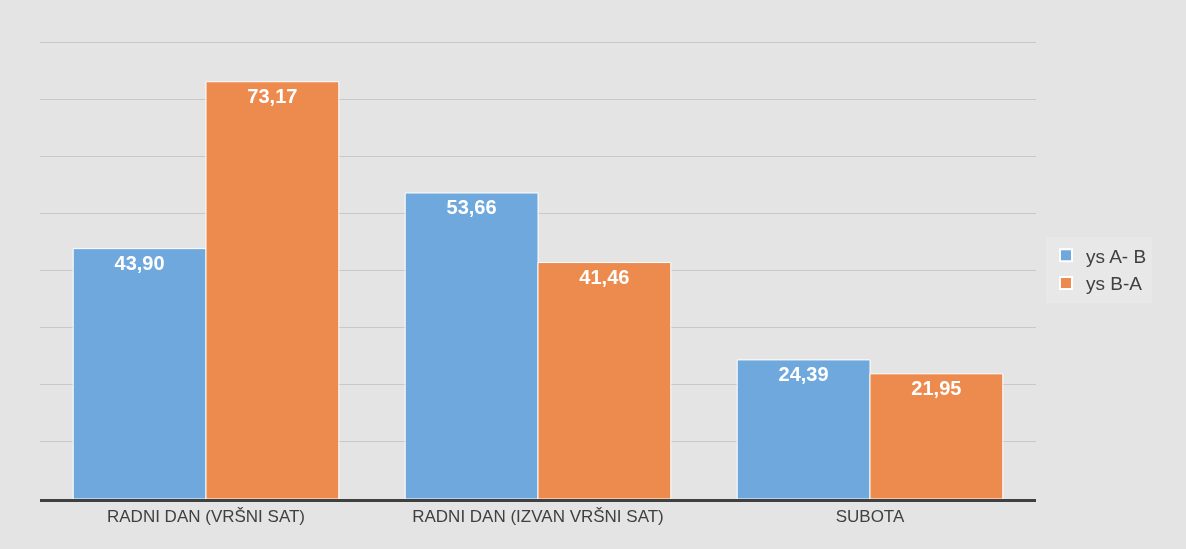 The height and width of the screenshot is (549, 1186). Describe the element at coordinates (272, 95) in the screenshot. I see `data-label: 73,17` at that location.